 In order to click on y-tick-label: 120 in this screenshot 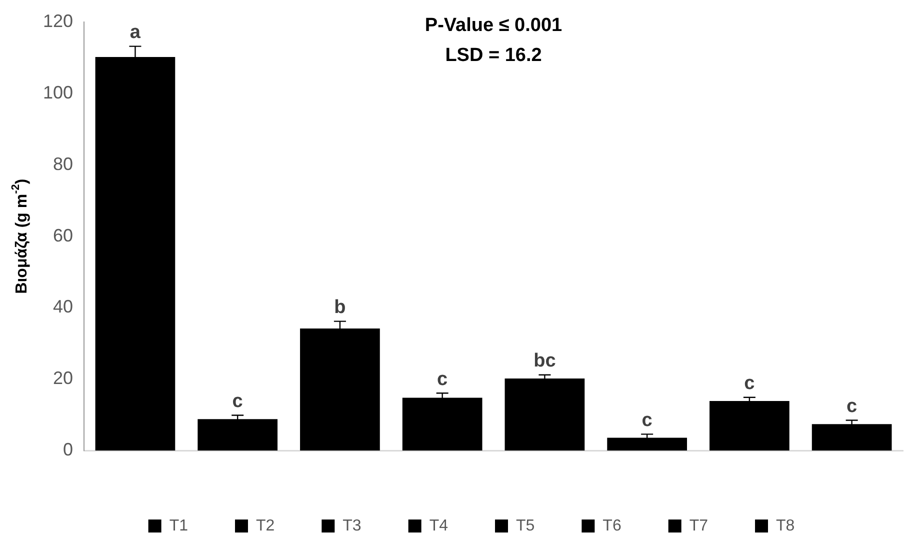, I will do `click(58, 20)`.